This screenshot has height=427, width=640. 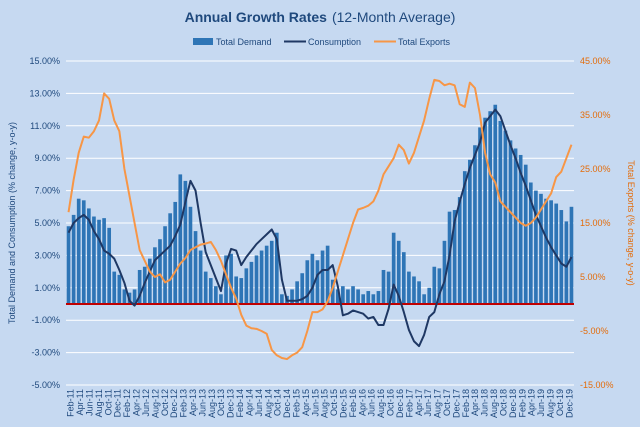 What do you see at coordinates (231, 403) in the screenshot?
I see `x-tick-label: Dec-13` at bounding box center [231, 403].